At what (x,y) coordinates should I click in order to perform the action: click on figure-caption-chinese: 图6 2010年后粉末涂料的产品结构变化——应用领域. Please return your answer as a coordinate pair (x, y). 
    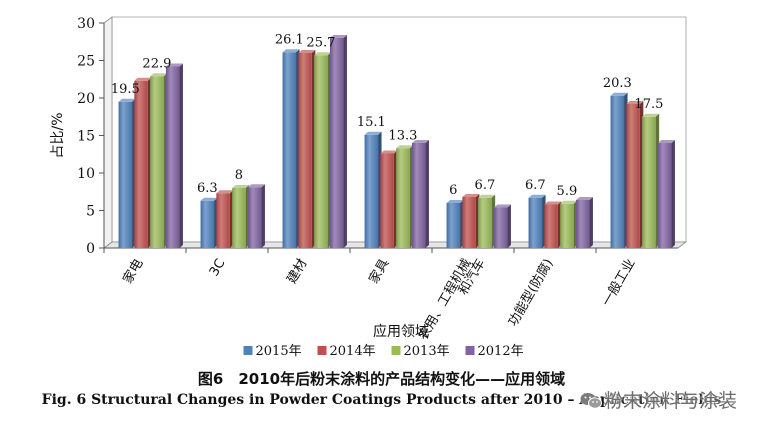
    Looking at the image, I should click on (381, 379).